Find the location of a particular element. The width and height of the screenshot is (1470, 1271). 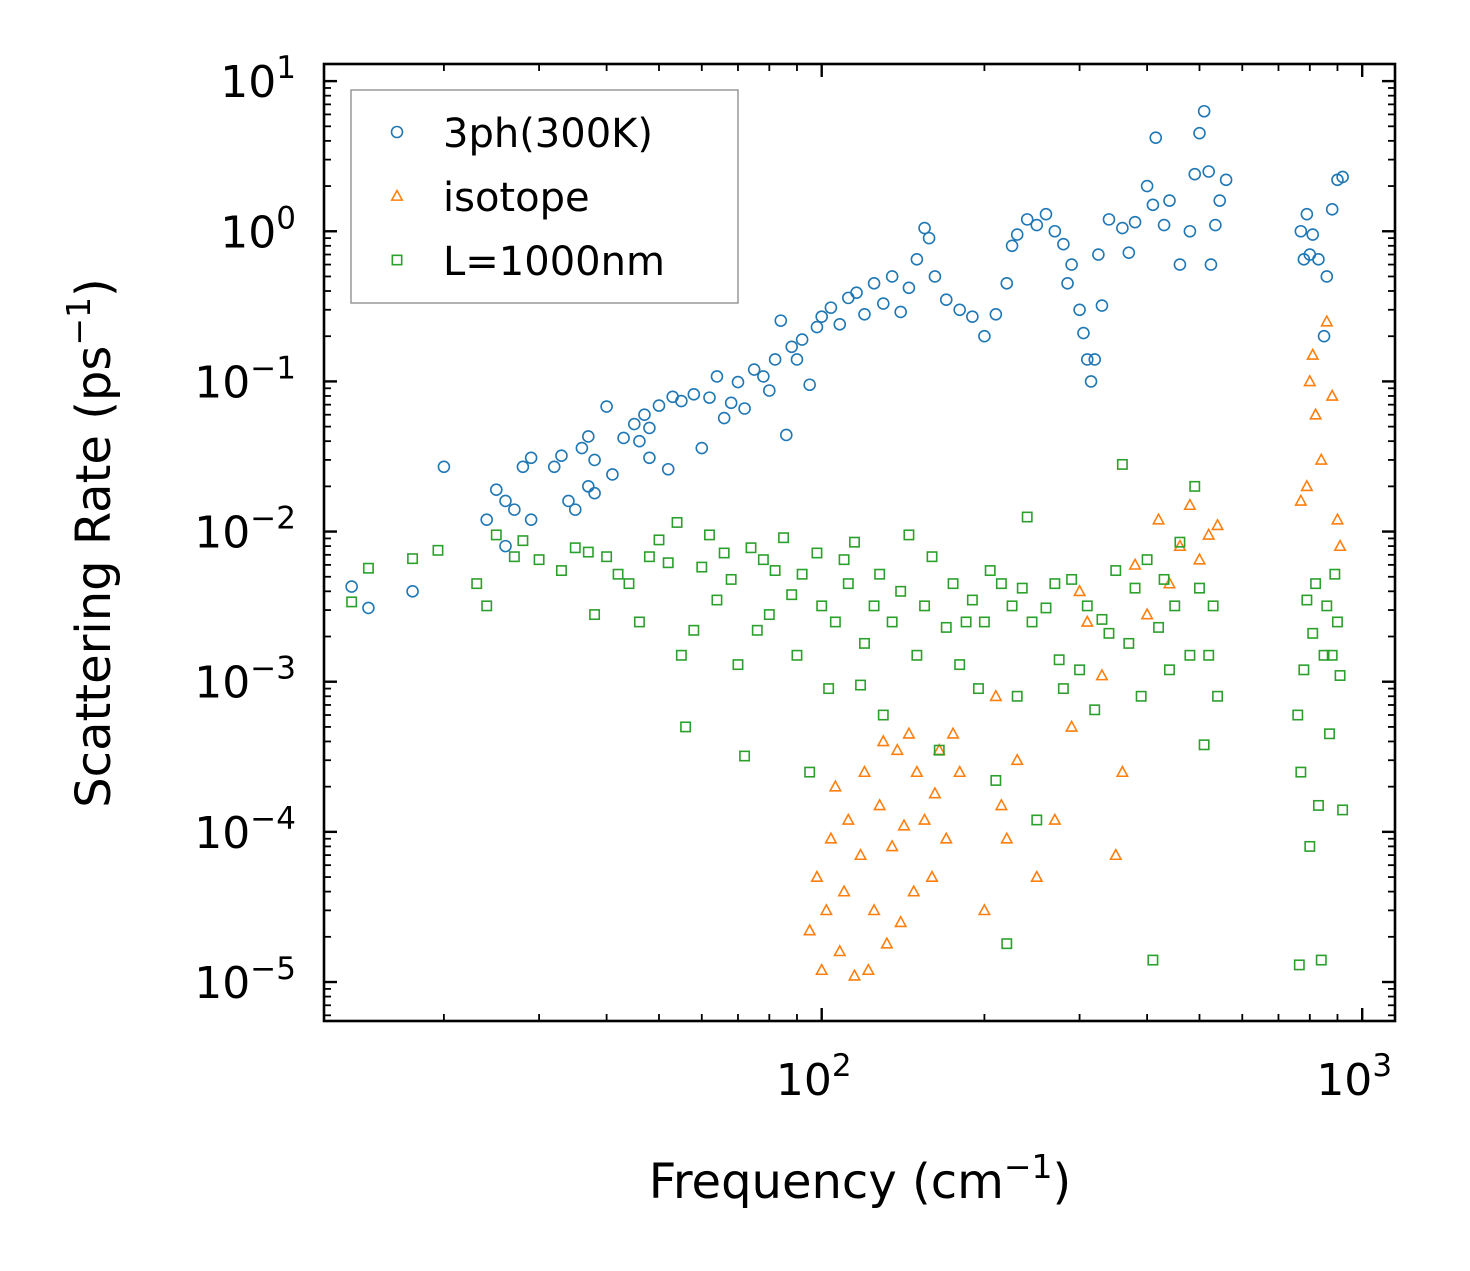

y-tick-label: 10⁻⁵ is located at coordinates (245, 980).